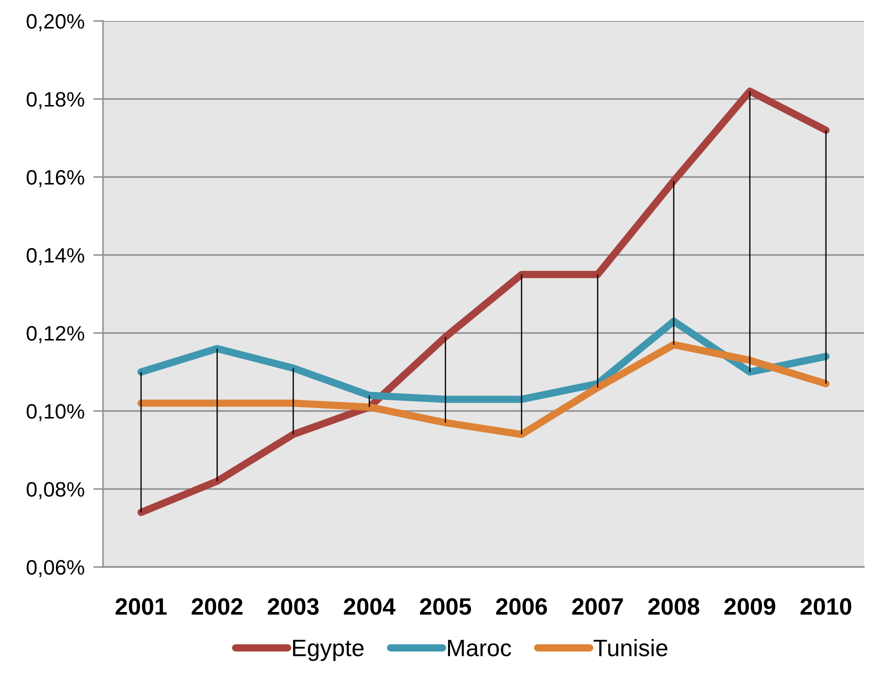  I want to click on x-tick-label: 2005, so click(446, 606).